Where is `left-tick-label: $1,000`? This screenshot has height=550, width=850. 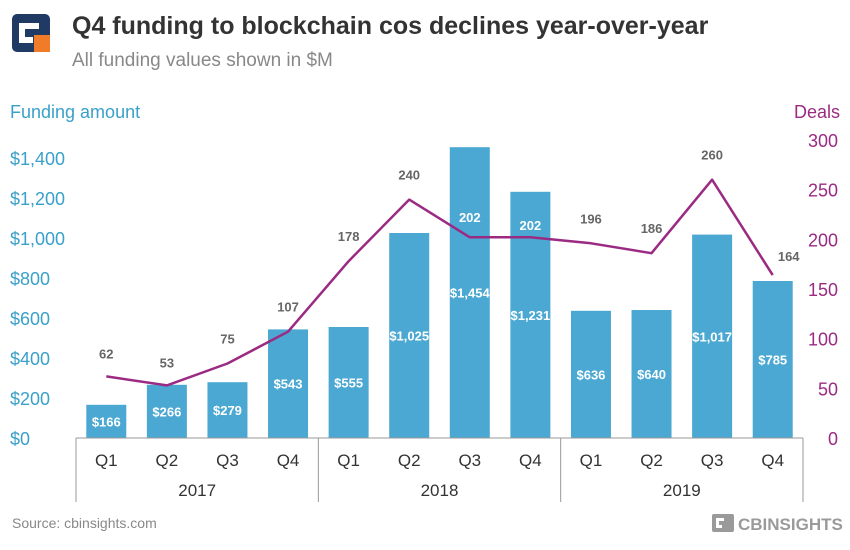
left-tick-label: $1,000 is located at coordinates (37, 239).